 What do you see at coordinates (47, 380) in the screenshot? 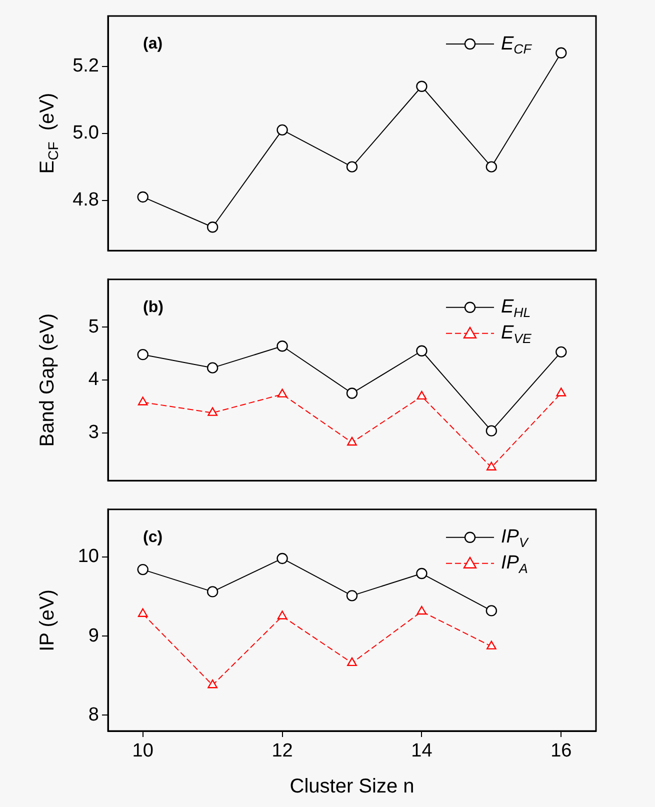
I see `y-axis-title: Band Gap (eV)` at bounding box center [47, 380].